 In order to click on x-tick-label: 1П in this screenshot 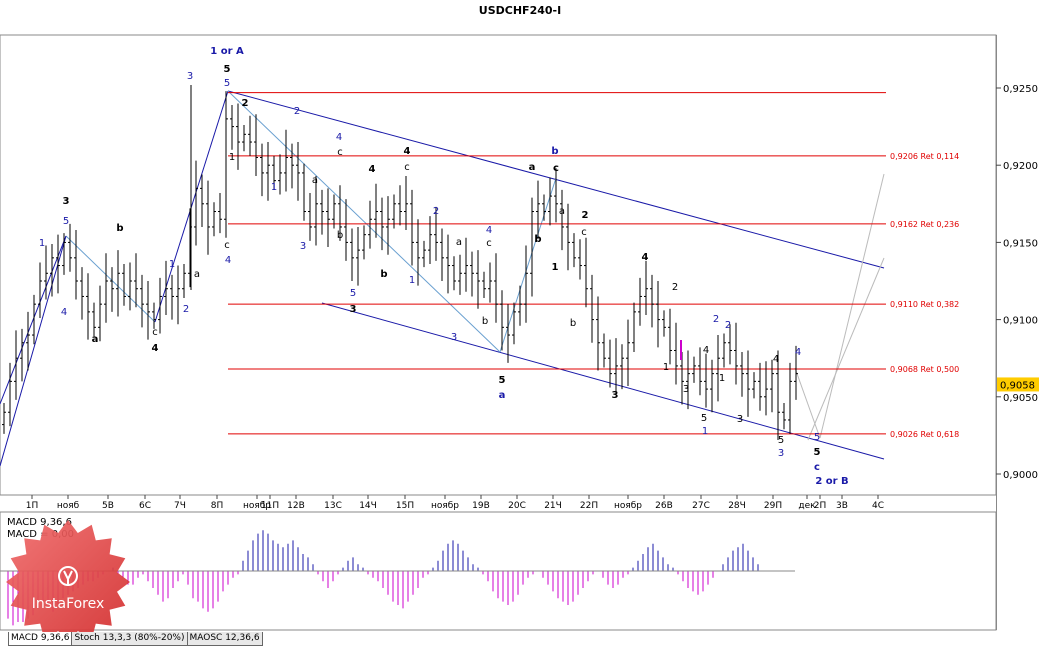, I will do `click(32, 506)`.